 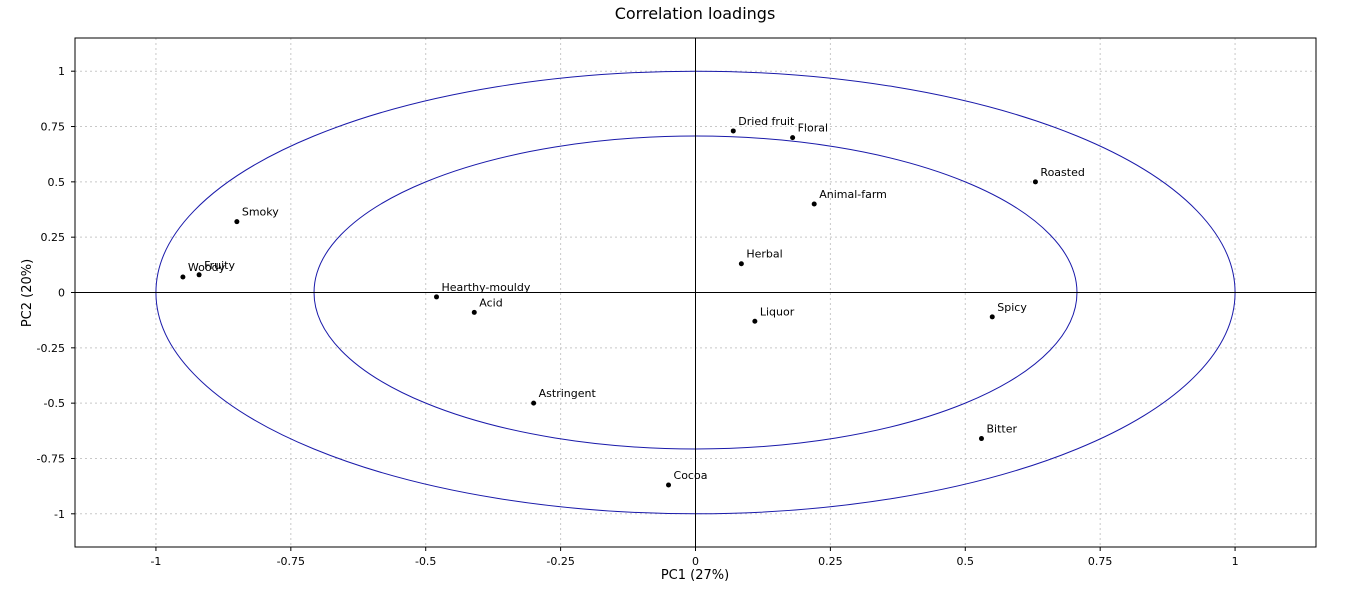 I want to click on point-liquor: Liquor, so click(x=773, y=314).